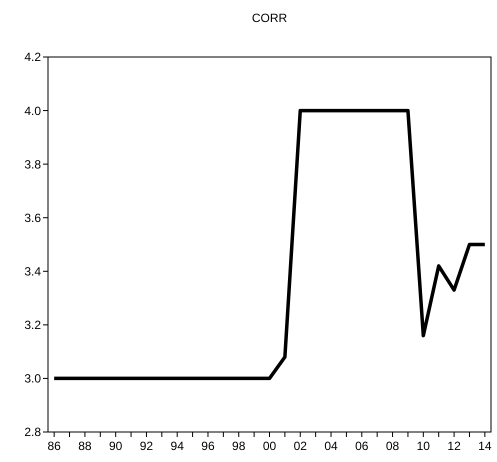 This screenshot has width=497, height=462. I want to click on x-tick-label: 92, so click(147, 446).